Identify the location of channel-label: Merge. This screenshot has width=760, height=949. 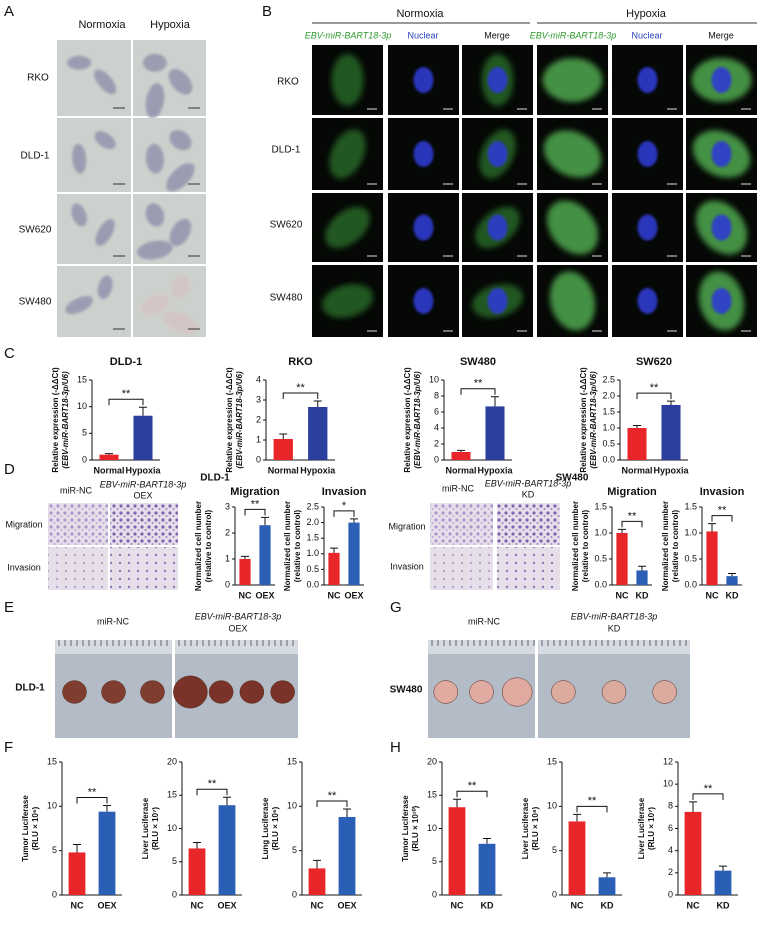
(721, 35).